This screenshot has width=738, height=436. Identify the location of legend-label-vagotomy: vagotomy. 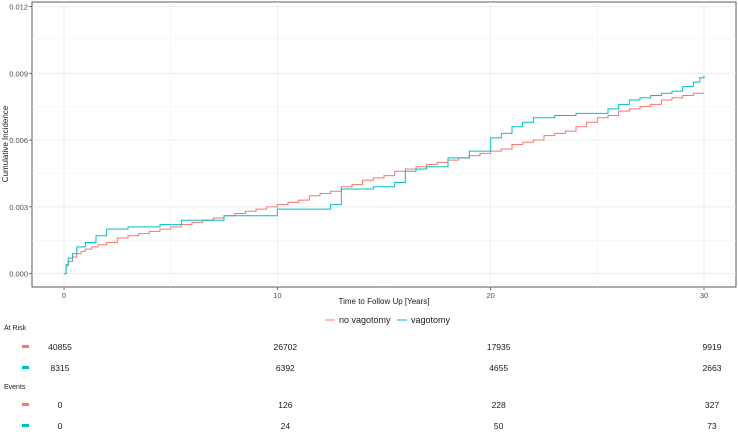
(431, 320).